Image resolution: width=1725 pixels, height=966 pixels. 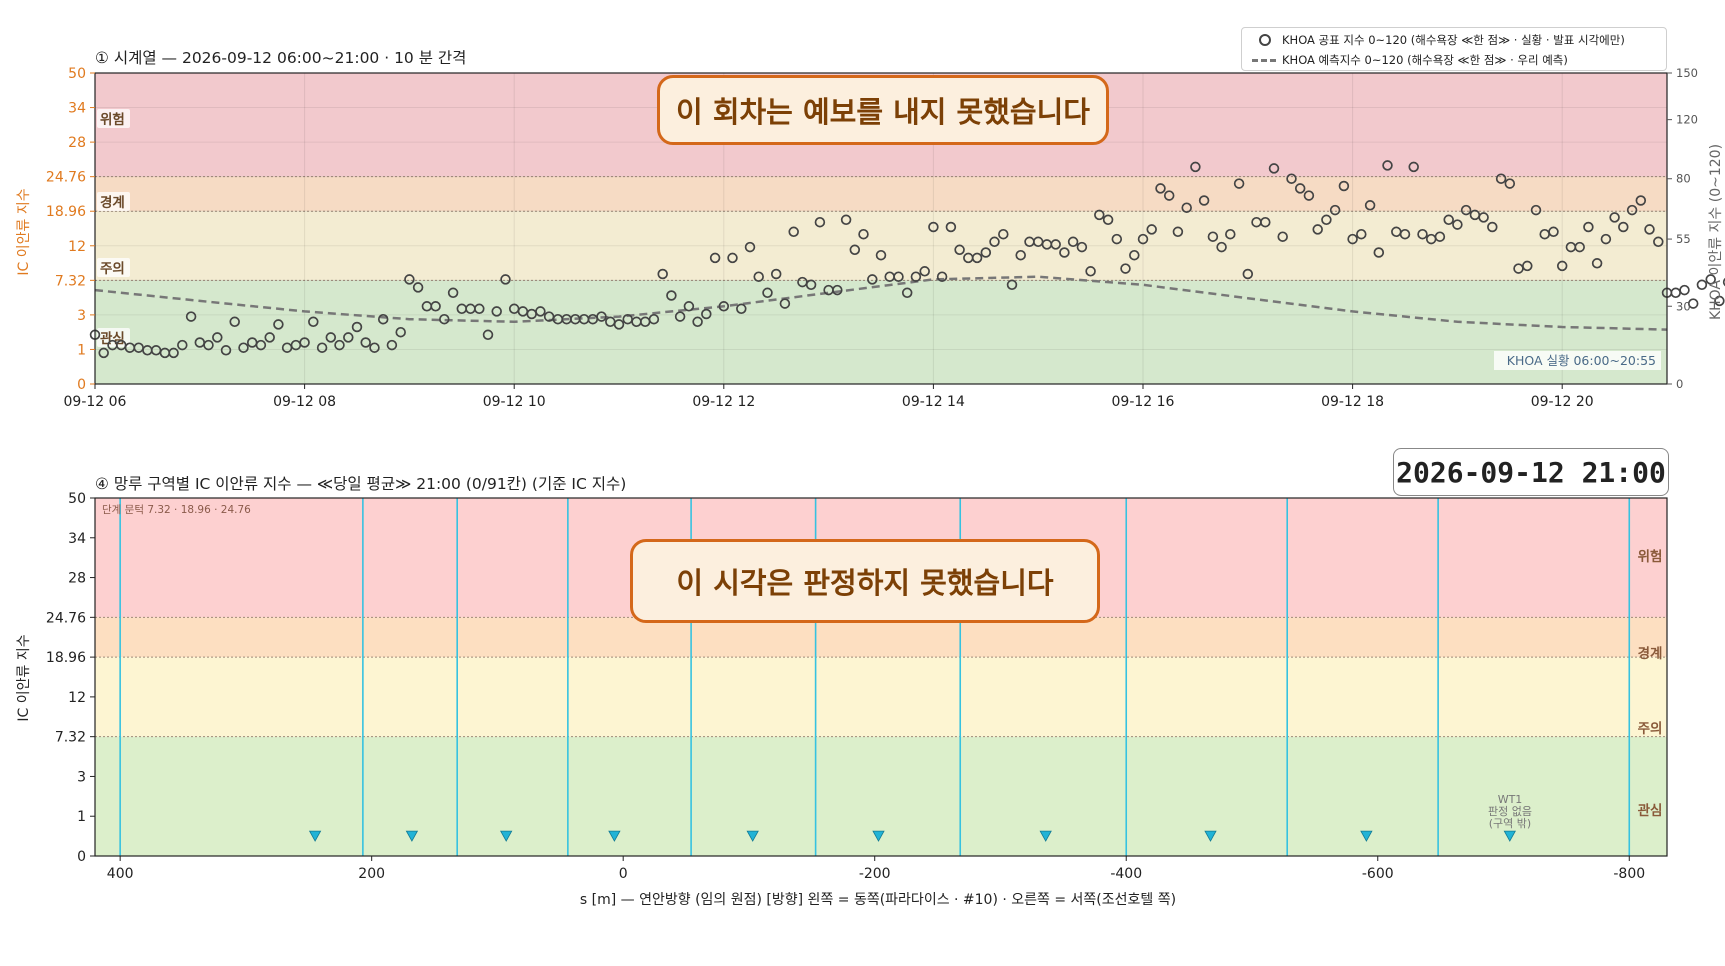 What do you see at coordinates (77, 143) in the screenshot?
I see `panel1-ytick-label: 28` at bounding box center [77, 143].